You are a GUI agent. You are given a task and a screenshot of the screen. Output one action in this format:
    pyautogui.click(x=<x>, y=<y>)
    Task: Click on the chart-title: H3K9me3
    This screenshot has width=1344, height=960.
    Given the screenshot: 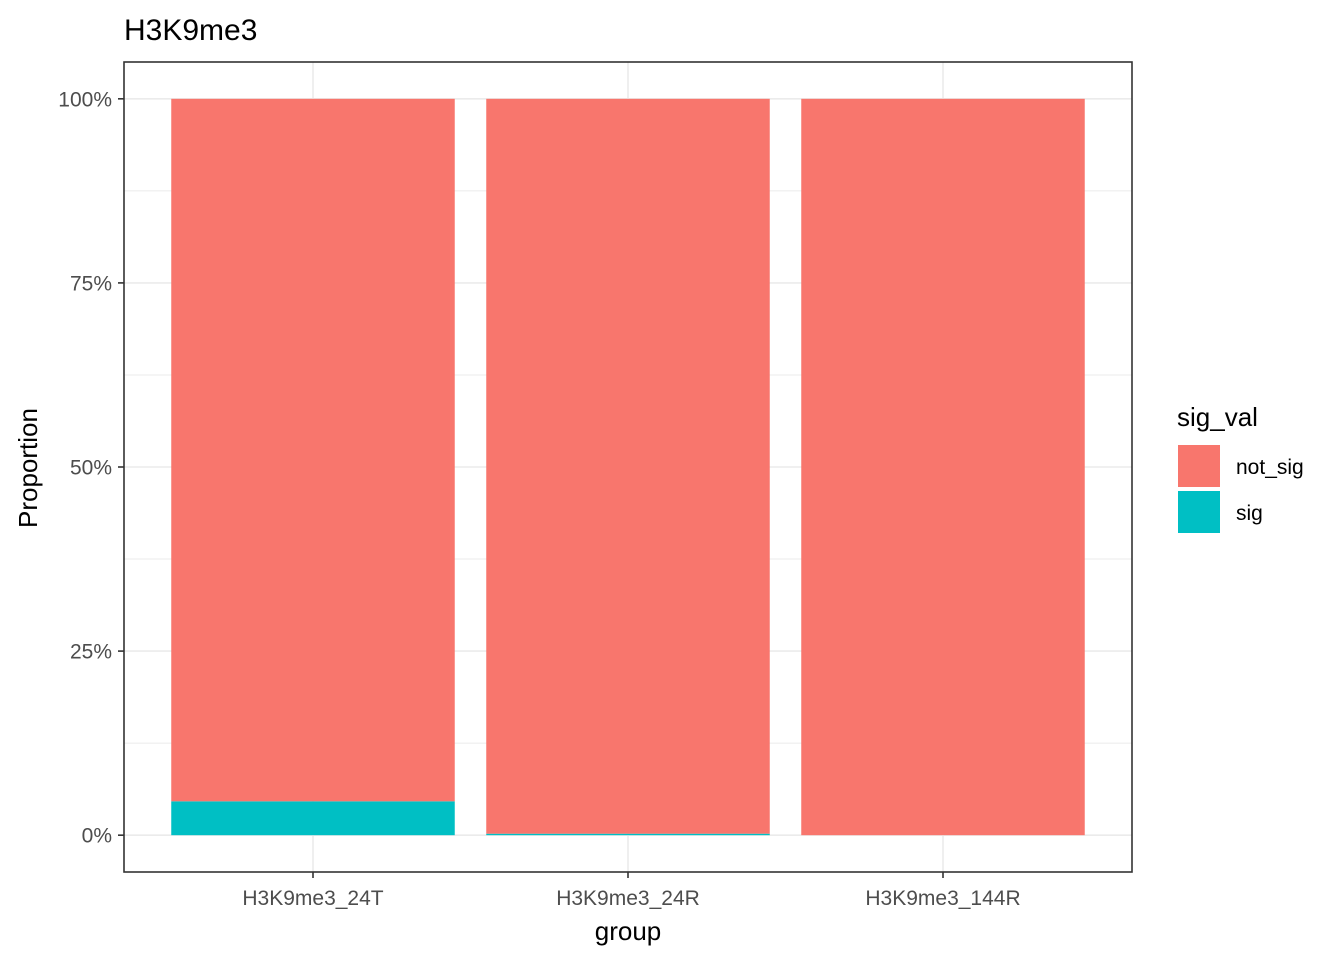 What is the action you would take?
    pyautogui.click(x=190, y=30)
    